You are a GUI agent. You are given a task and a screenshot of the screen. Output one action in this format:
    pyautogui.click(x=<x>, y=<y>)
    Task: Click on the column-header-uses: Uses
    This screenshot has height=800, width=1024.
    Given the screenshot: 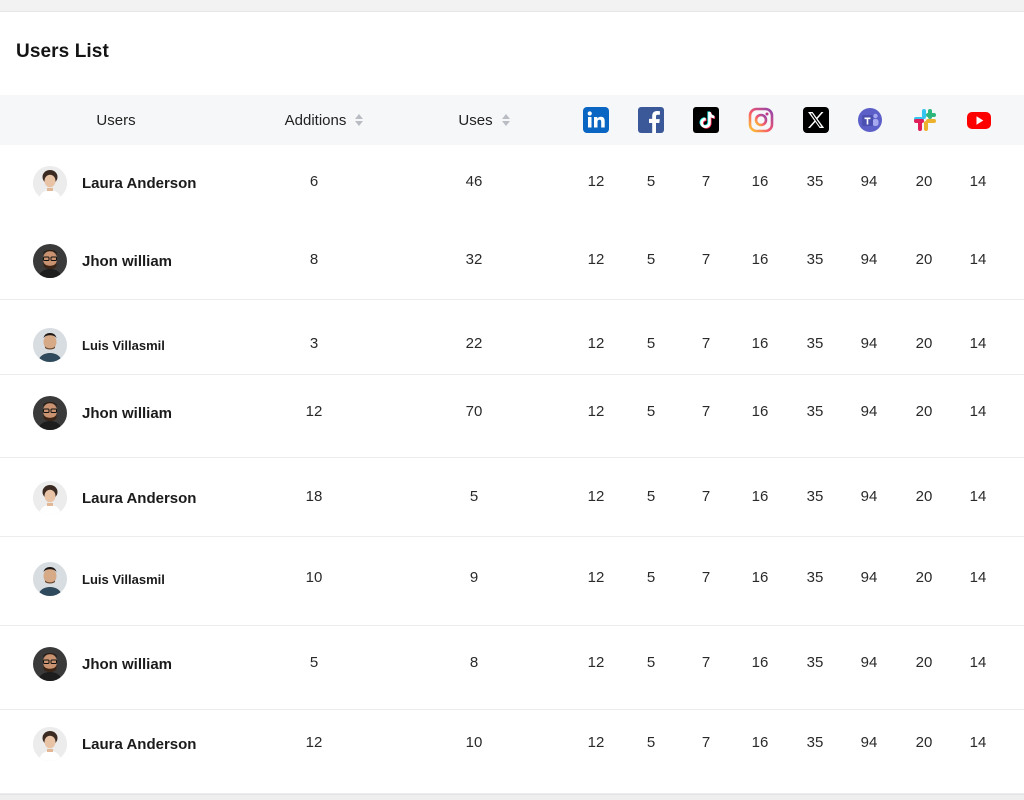 What is the action you would take?
    pyautogui.click(x=484, y=120)
    